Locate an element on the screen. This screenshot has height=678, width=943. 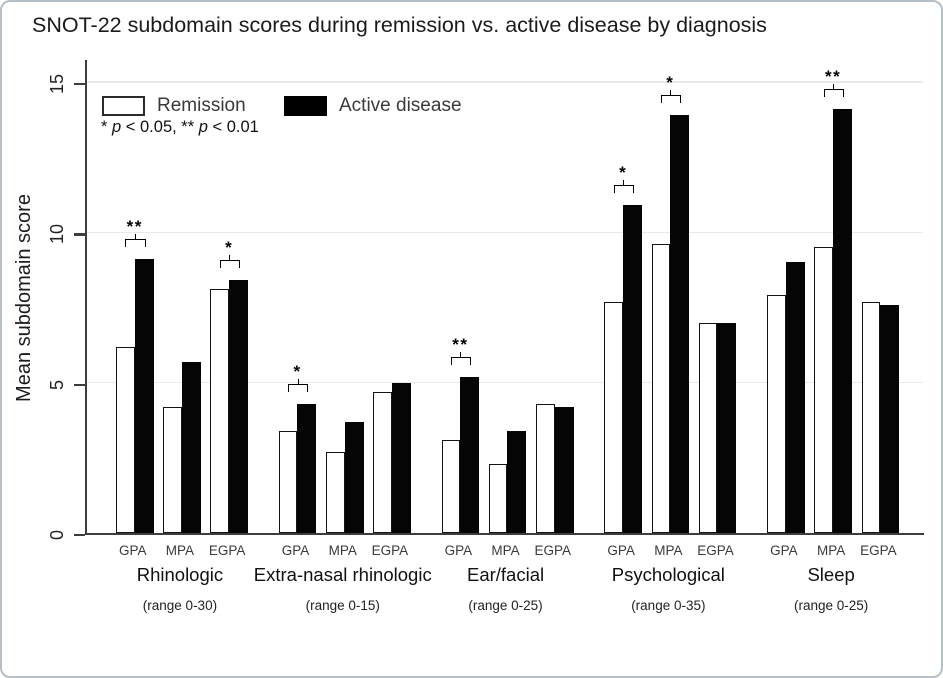
y-tick-label: 10 is located at coordinates (56, 234).